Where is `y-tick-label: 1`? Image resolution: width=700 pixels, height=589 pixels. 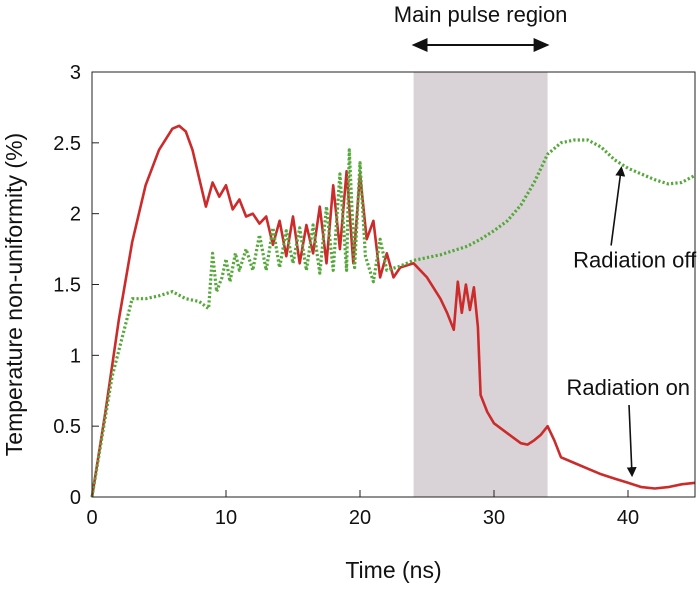 y-tick-label: 1 is located at coordinates (75, 356).